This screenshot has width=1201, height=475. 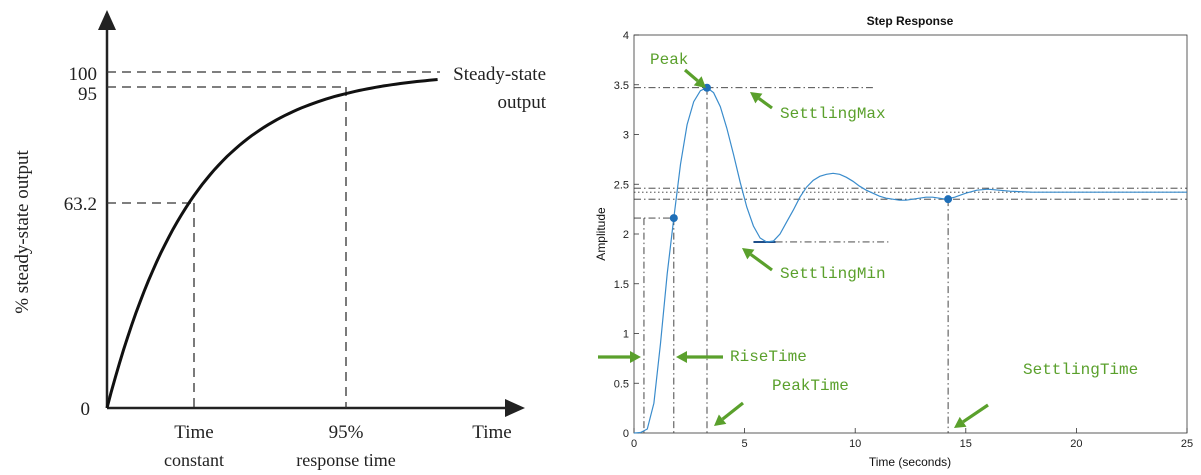 What do you see at coordinates (948, 199) in the screenshot?
I see `settling-time-marker` at bounding box center [948, 199].